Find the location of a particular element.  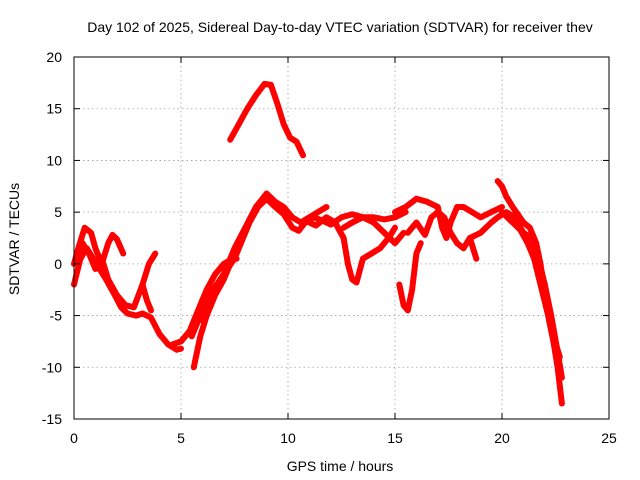

x-tick-label: 20 is located at coordinates (502, 438).